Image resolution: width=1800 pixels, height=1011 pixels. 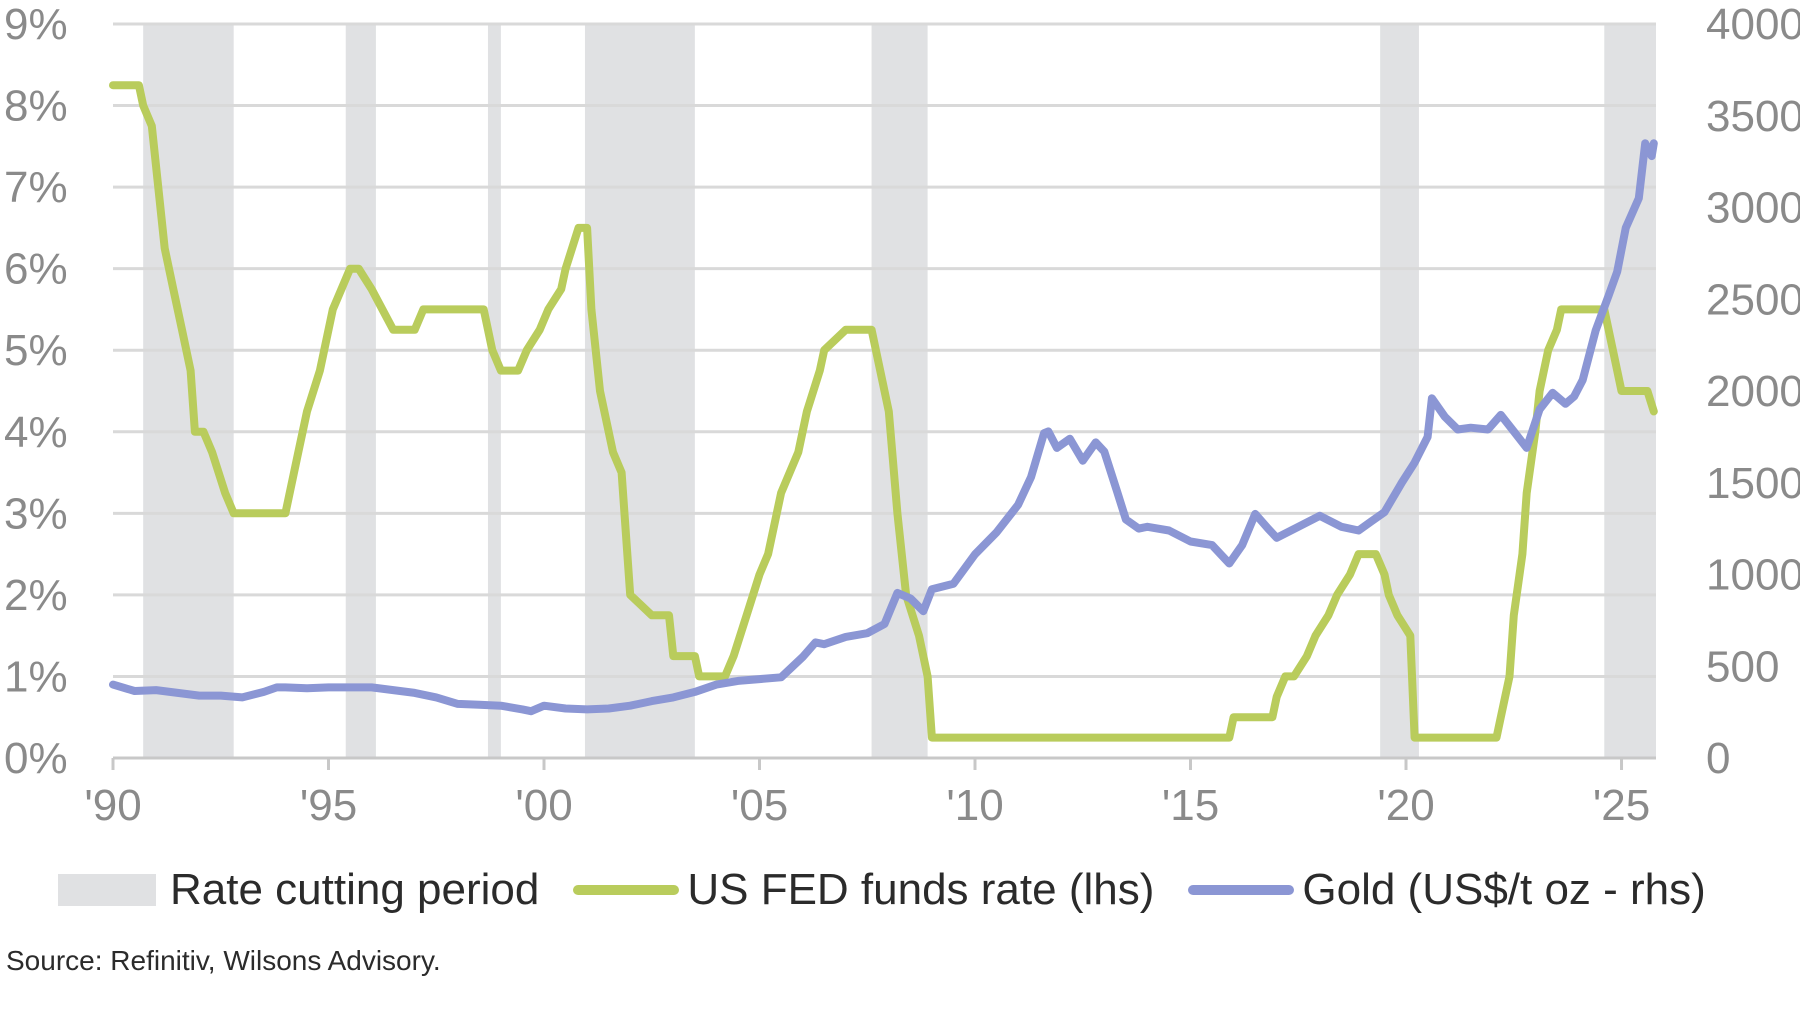 I want to click on right-tick-label-3: 1500, so click(x=1753, y=483).